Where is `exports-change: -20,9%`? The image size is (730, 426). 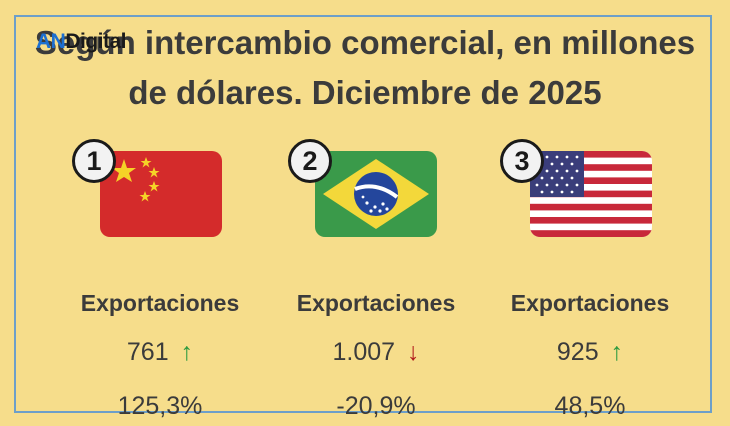 exports-change: -20,9% is located at coordinates (376, 406).